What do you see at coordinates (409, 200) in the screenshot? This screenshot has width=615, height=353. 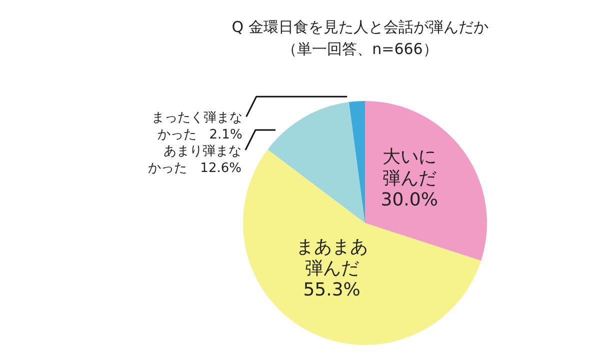 I see `data-label: 30.0%` at bounding box center [409, 200].